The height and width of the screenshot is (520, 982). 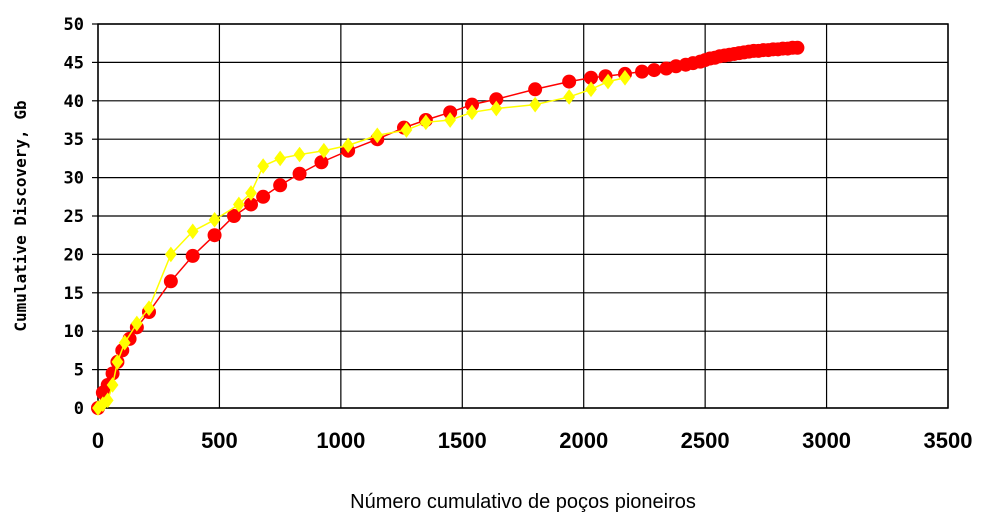 What do you see at coordinates (74, 140) in the screenshot?
I see `y-tick-label: 35` at bounding box center [74, 140].